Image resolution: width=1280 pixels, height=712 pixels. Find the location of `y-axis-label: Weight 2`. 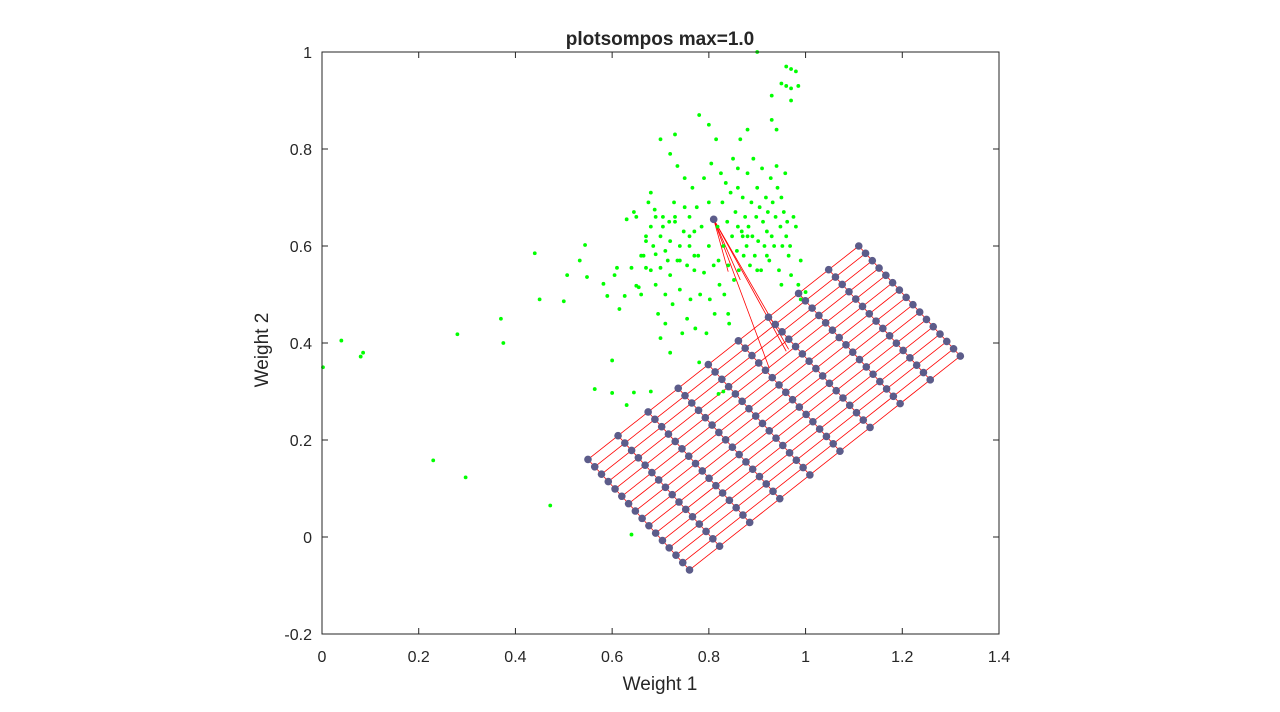

y-axis-label: Weight 2 is located at coordinates (262, 350).